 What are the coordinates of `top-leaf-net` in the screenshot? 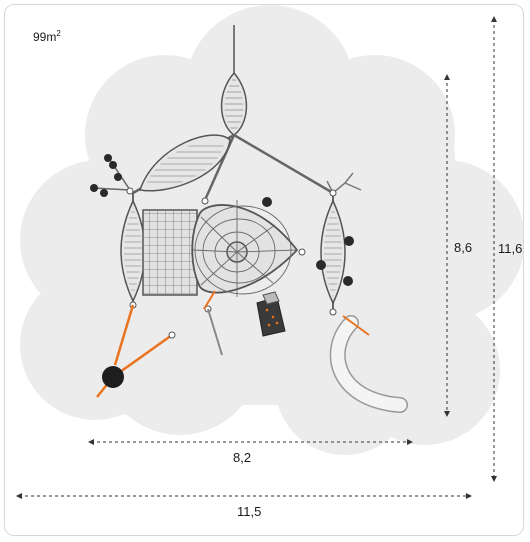 It's located at (234, 80).